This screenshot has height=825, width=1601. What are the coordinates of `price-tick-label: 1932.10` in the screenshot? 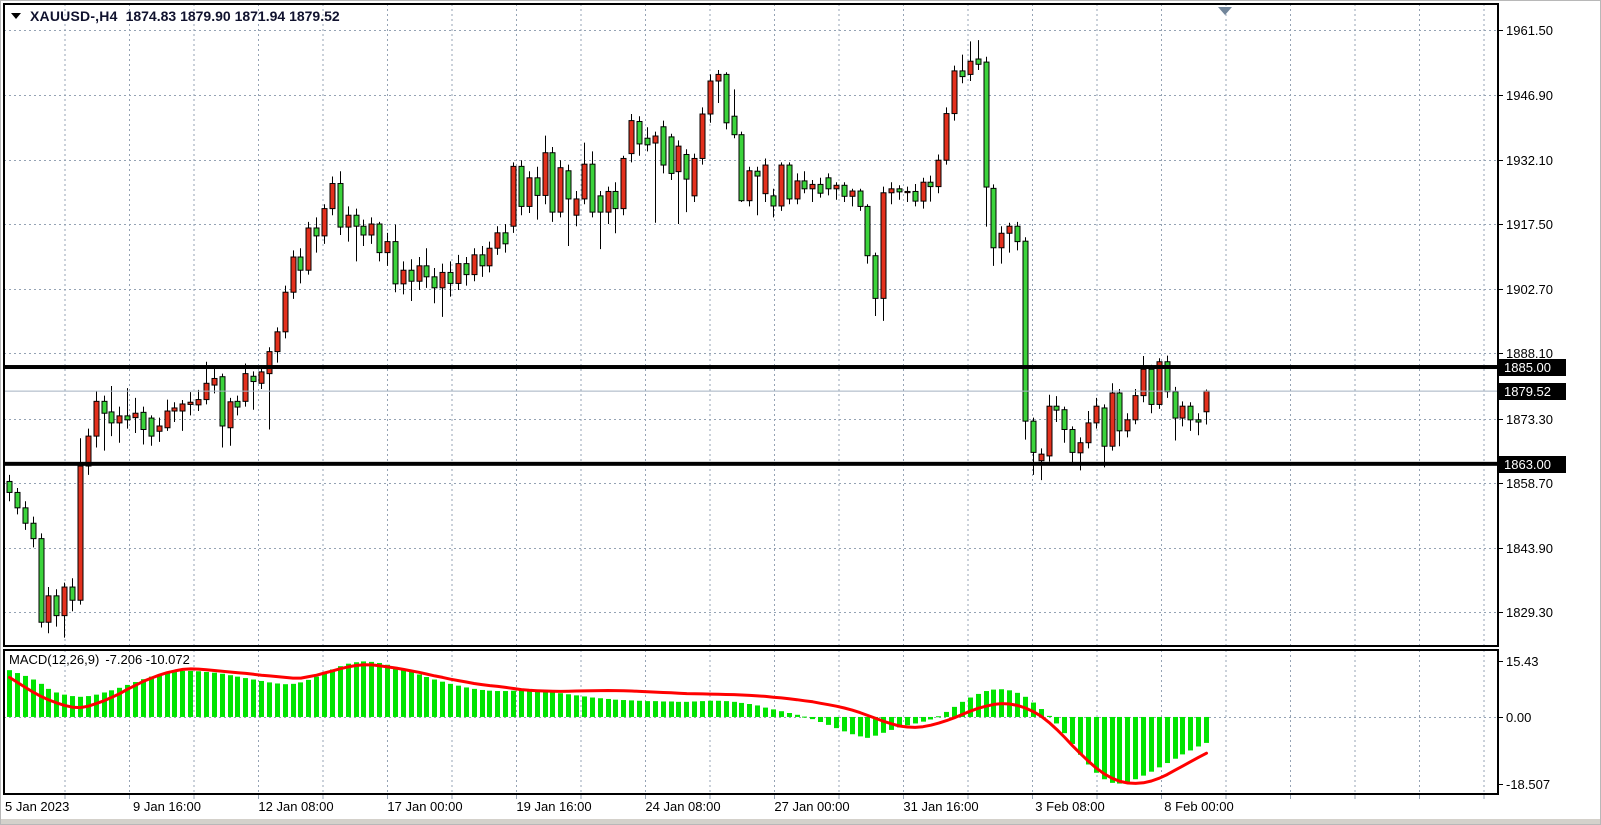 It's located at (1529, 160).